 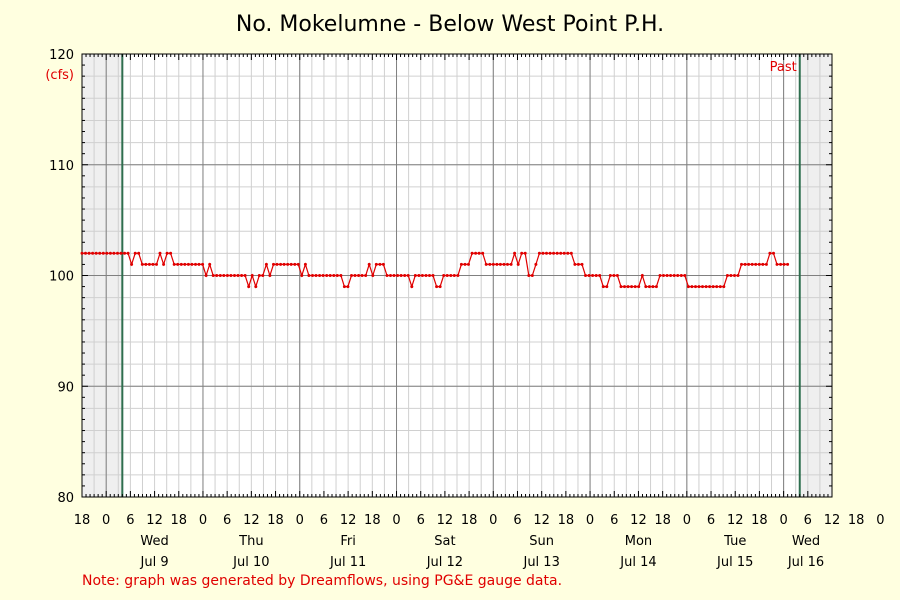 I want to click on date-label: Jul 12, so click(x=444, y=562).